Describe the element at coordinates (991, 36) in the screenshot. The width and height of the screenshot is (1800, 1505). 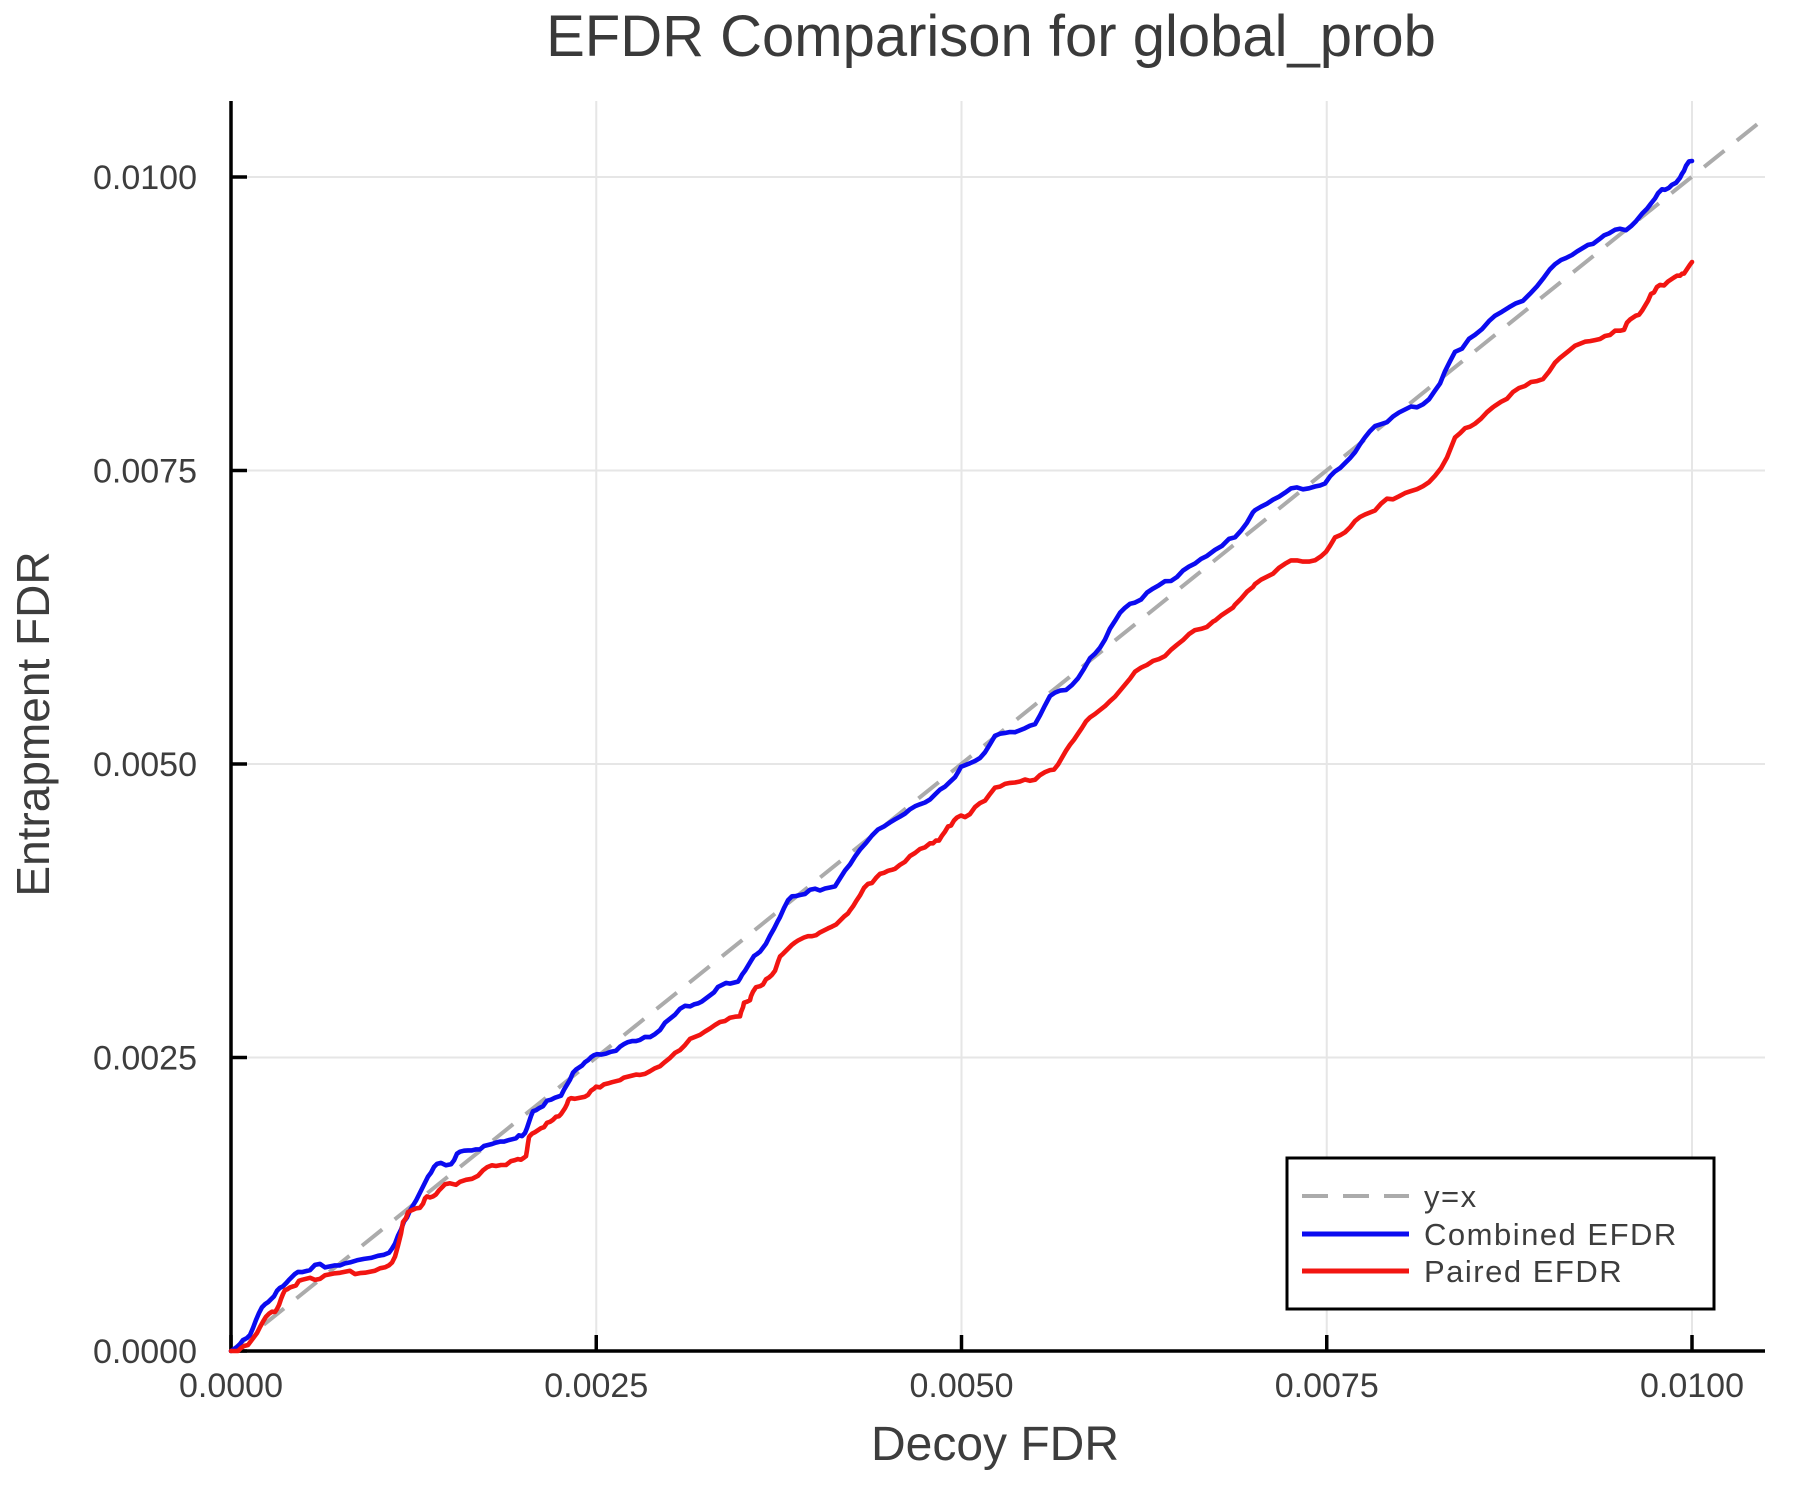
I see `svg-text:EFDR Comparison for global_pro: EFDR Comparison for global_prob` at that location.